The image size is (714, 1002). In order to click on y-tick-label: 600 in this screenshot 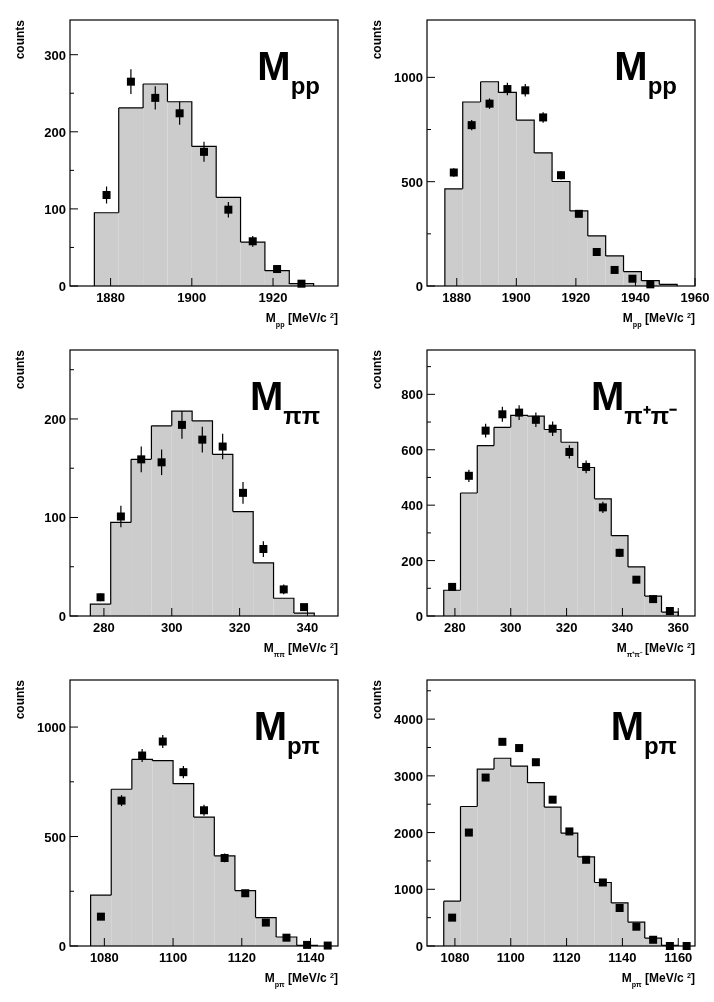, I will do `click(412, 450)`.